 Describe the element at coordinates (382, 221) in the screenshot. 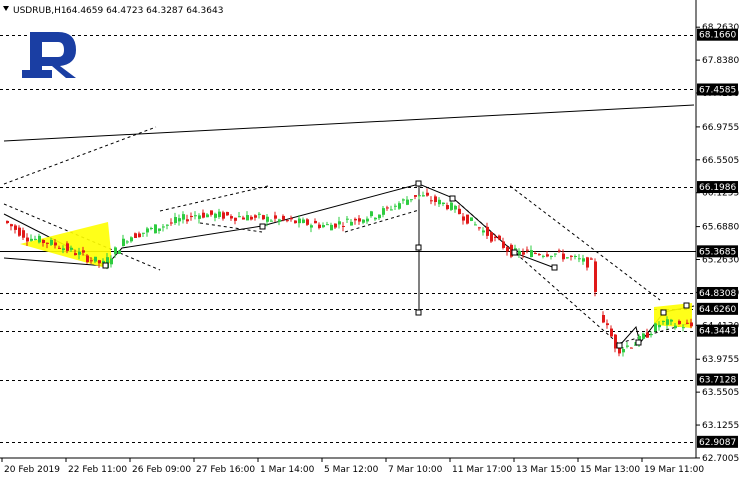

I see `channel-segment` at that location.